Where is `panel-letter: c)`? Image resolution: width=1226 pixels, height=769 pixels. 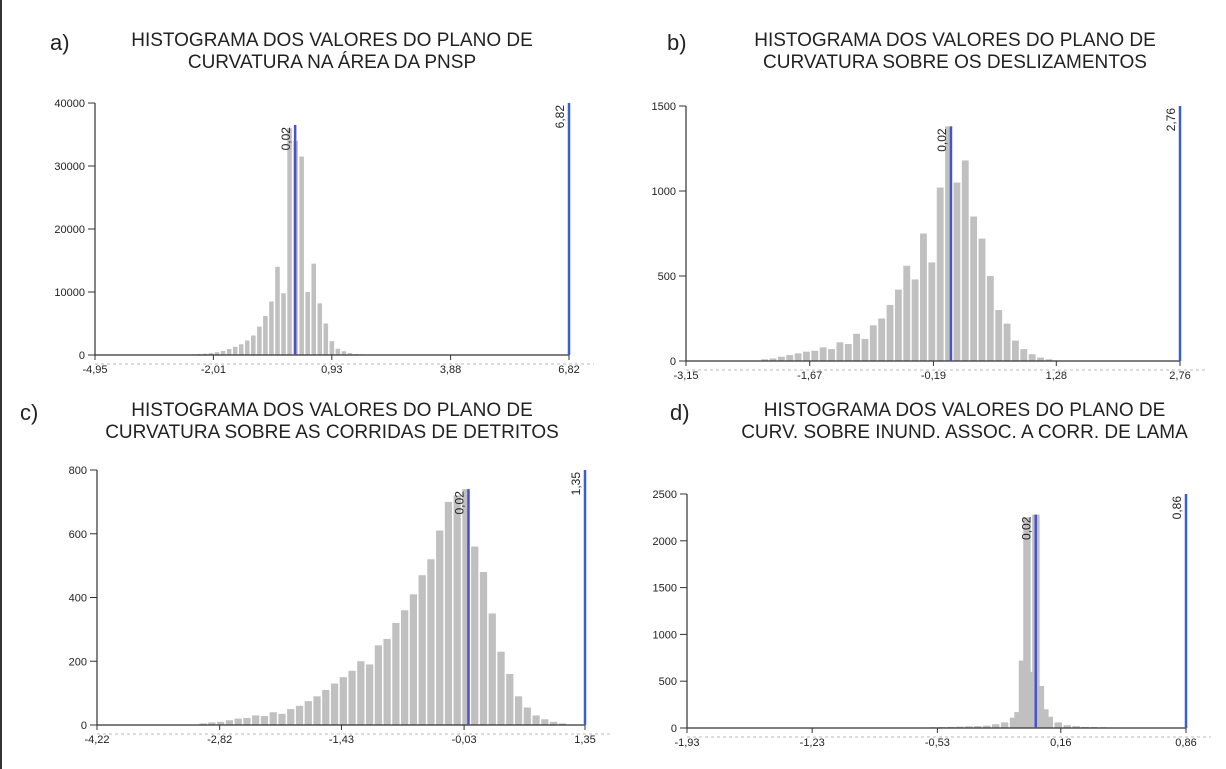
panel-letter: c) is located at coordinates (29, 412).